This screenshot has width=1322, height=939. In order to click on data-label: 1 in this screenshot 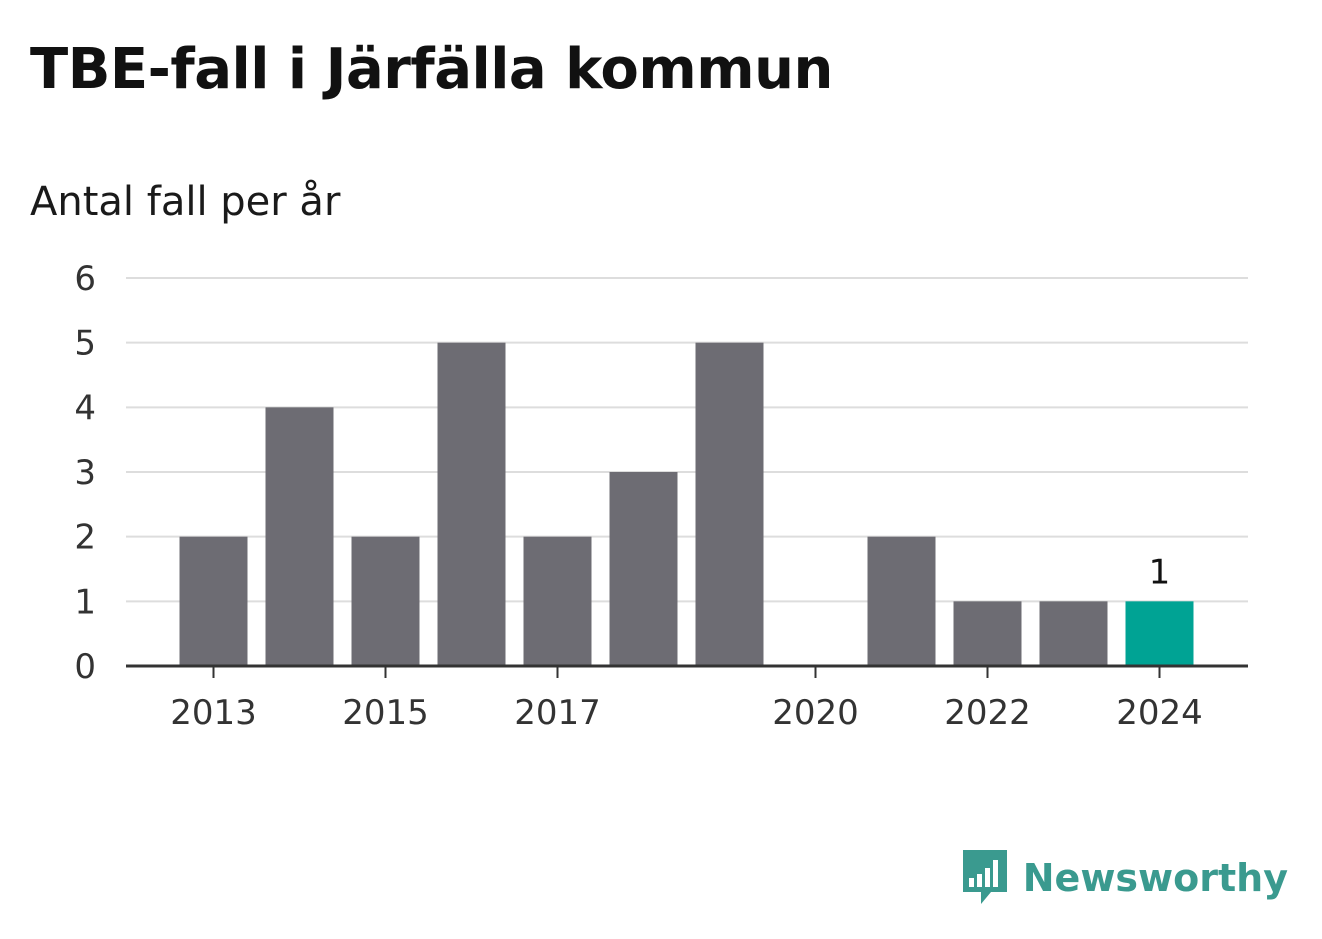, I will do `click(1160, 572)`.